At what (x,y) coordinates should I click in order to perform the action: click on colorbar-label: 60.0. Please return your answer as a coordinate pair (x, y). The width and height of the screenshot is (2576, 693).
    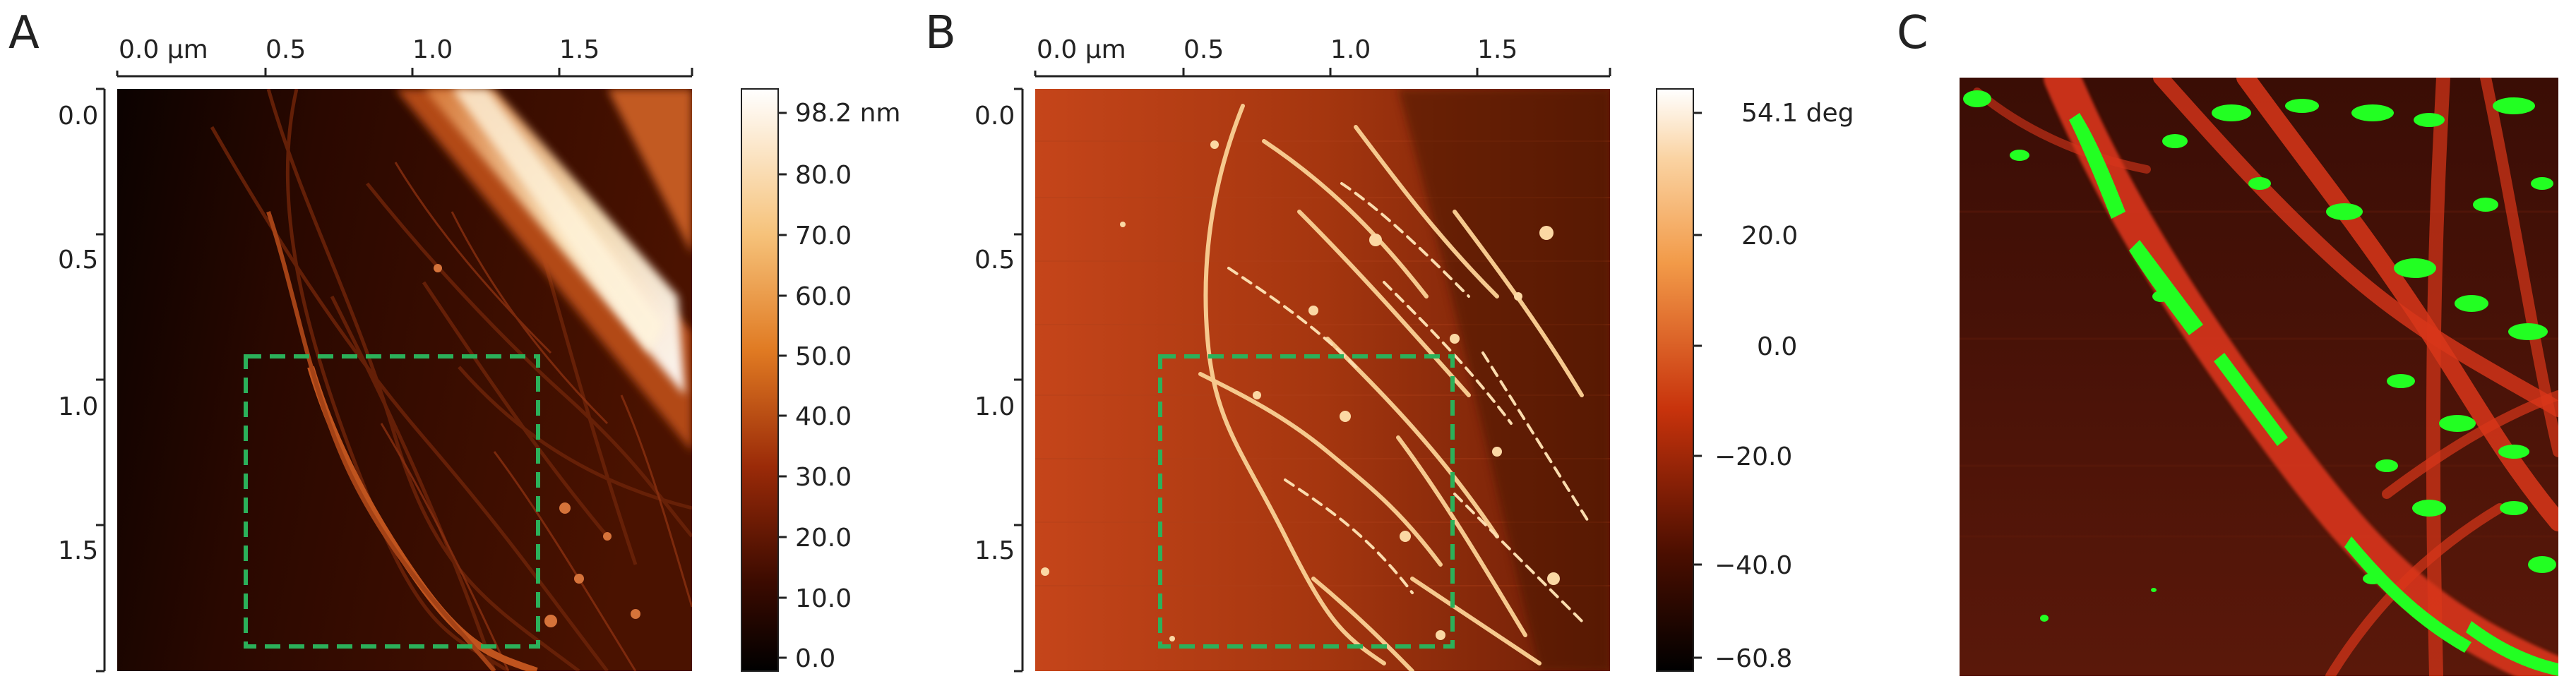
    Looking at the image, I should click on (823, 296).